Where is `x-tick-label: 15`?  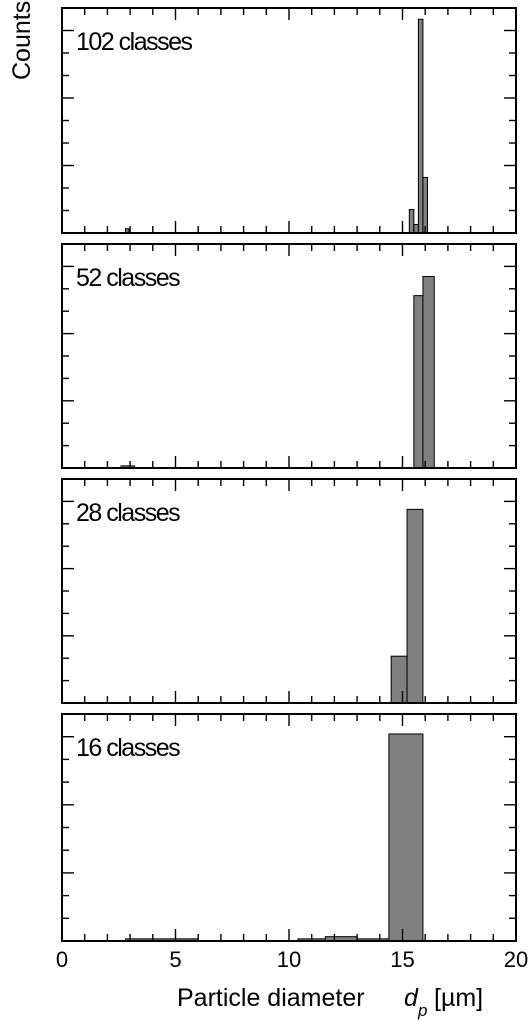
x-tick-label: 15 is located at coordinates (402, 959).